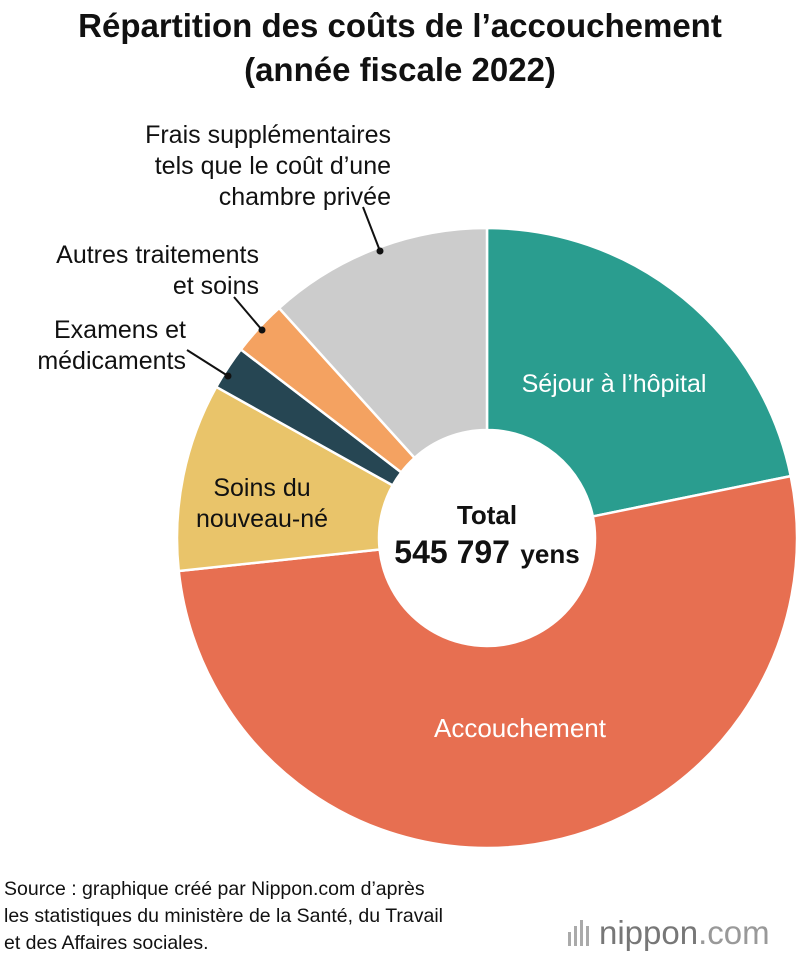  Describe the element at coordinates (400, 69) in the screenshot. I see `chart-title-line-2: (année fiscale 2022)` at that location.